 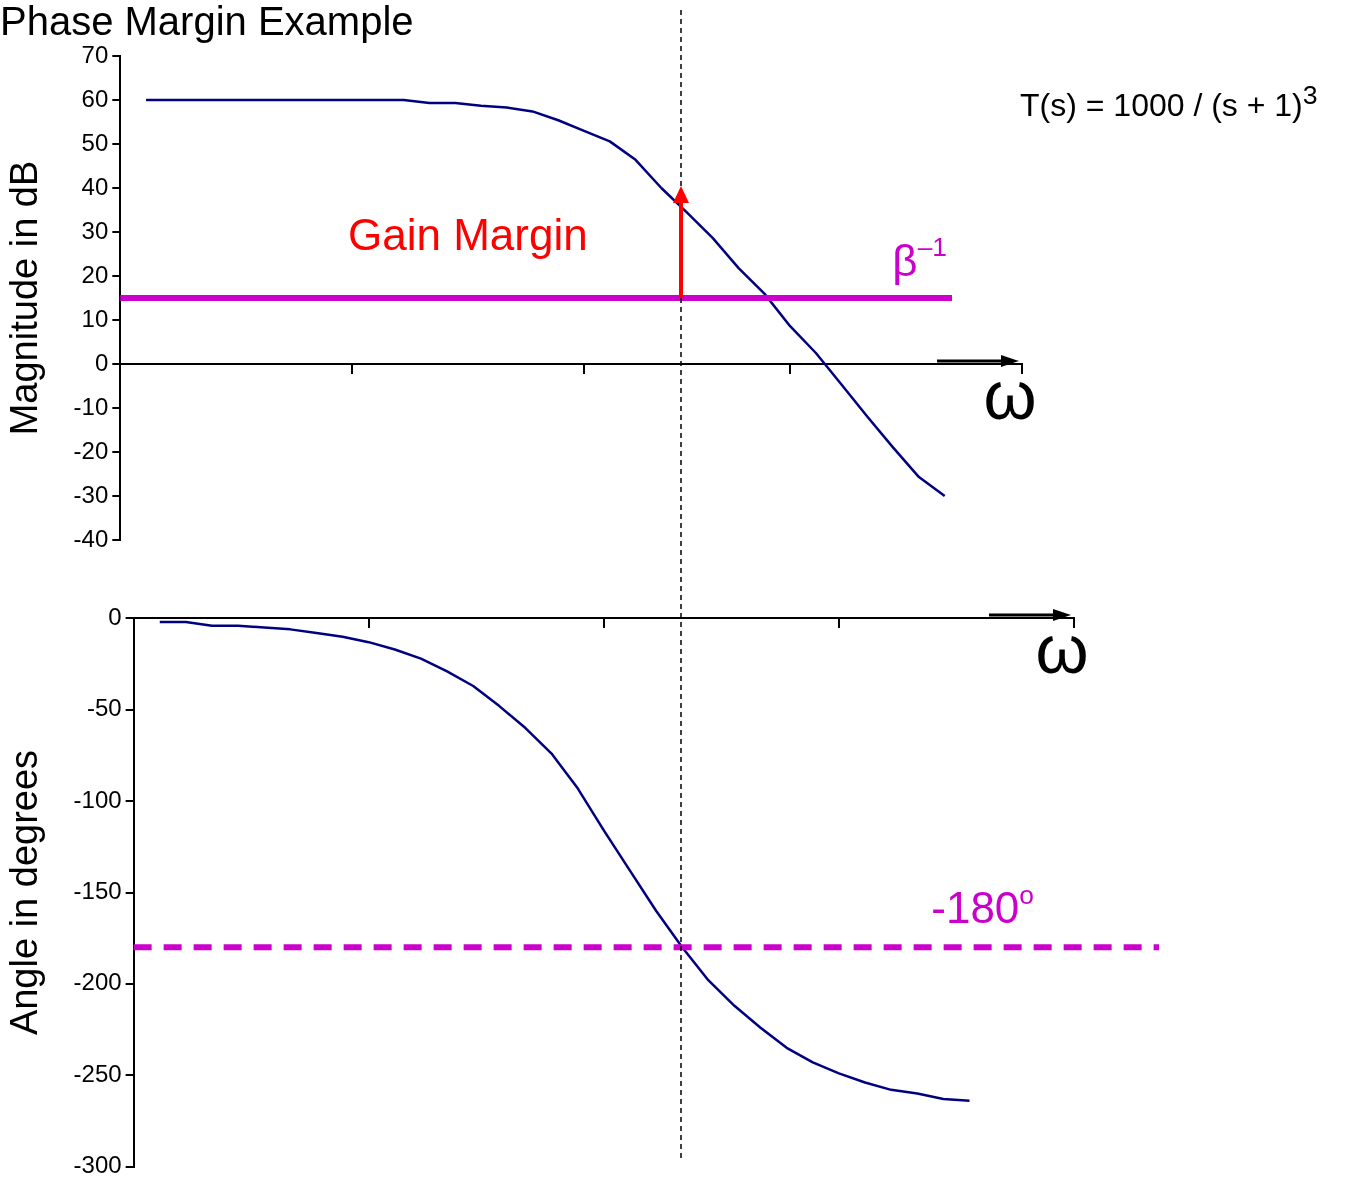 I want to click on y-tick-label: -40, so click(x=91, y=538).